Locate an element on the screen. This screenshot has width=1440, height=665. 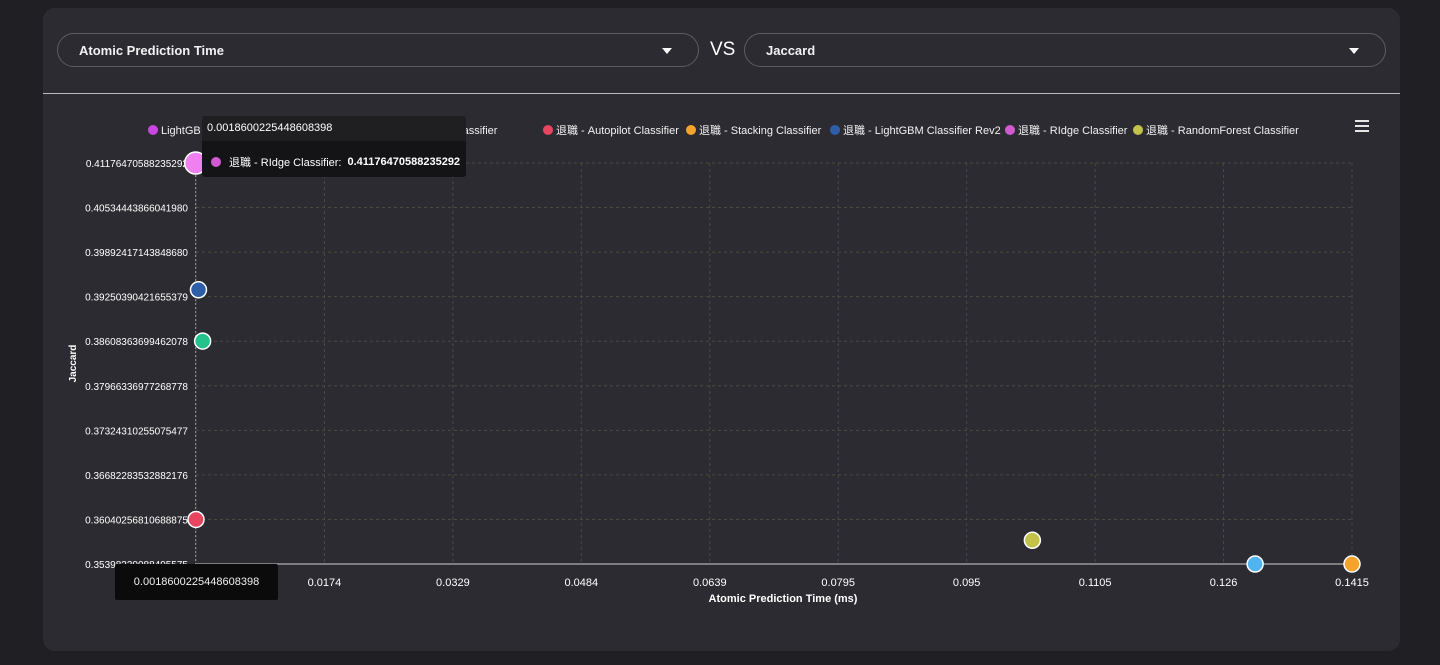
y-axis-title: Jaccard is located at coordinates (73, 364).